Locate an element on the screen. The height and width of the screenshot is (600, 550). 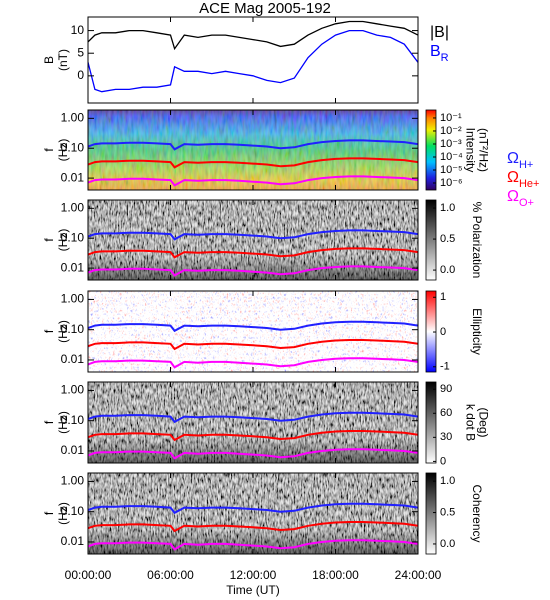
y-tick-label: 5 is located at coordinates (80, 52).